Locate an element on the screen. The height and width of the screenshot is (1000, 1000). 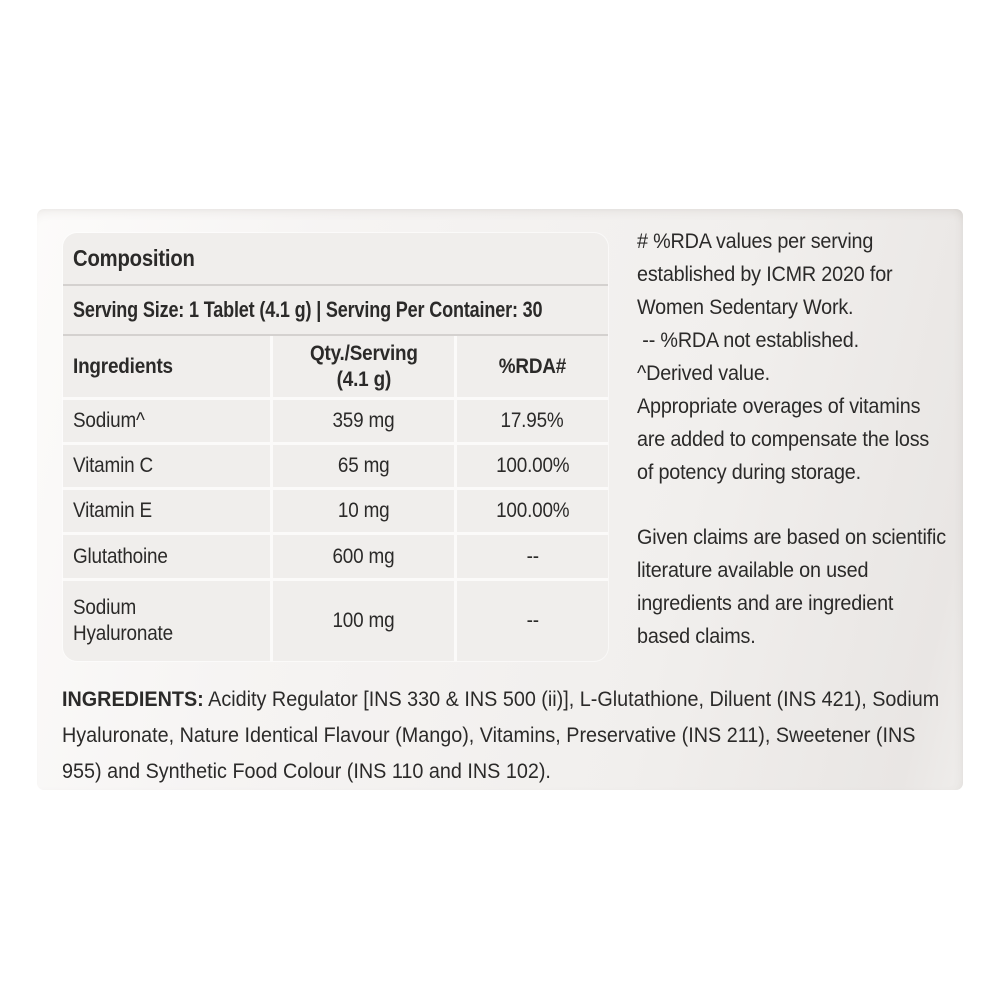
table-row-glutathoine-qty: 600 mg is located at coordinates (363, 556).